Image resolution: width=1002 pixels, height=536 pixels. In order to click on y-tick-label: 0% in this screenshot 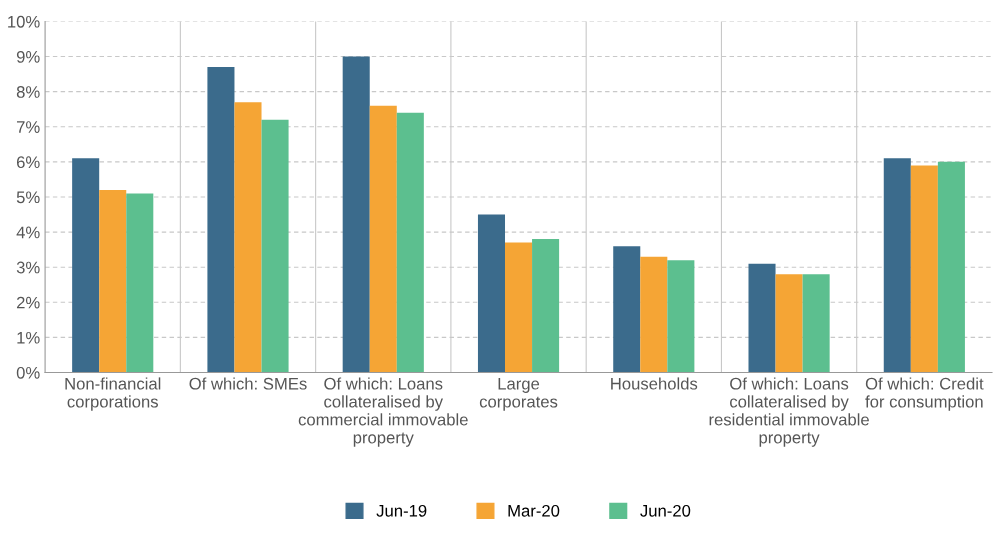, I will do `click(28, 372)`.